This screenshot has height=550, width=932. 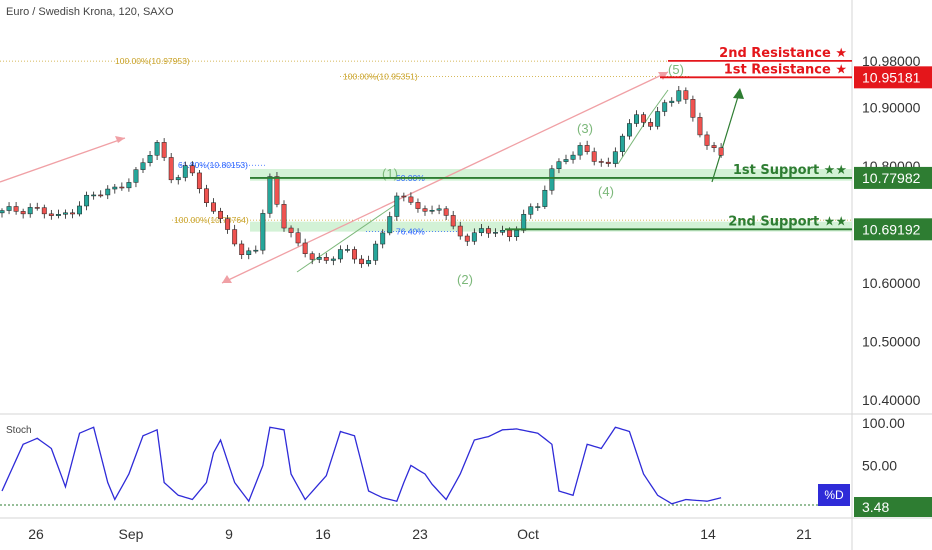 I want to click on stoch-panel: %D, so click(x=426, y=466).